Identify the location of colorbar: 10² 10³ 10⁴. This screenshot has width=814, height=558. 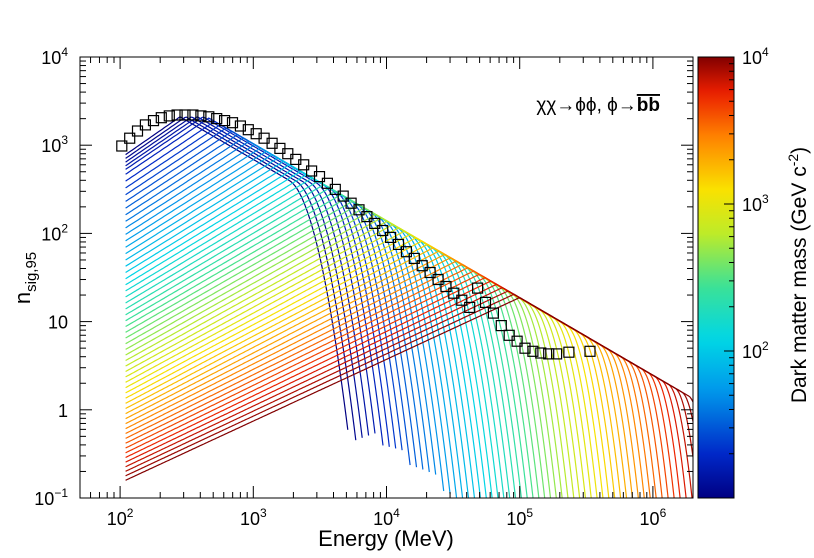
(733, 272).